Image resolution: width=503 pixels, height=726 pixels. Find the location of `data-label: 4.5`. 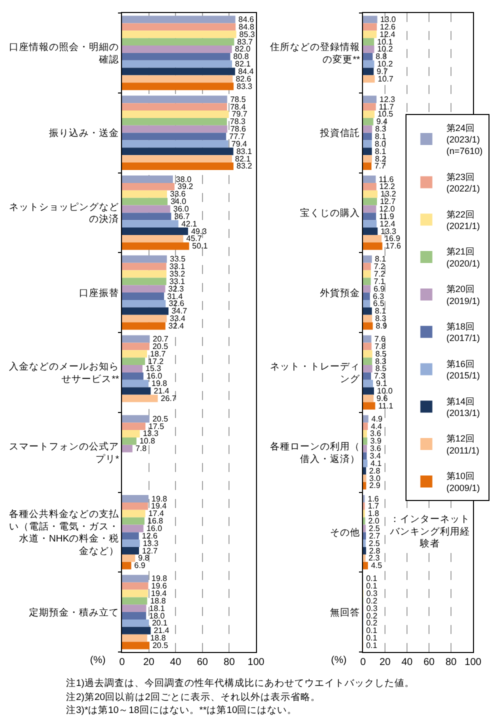

data-label: 4.5 is located at coordinates (376, 565).